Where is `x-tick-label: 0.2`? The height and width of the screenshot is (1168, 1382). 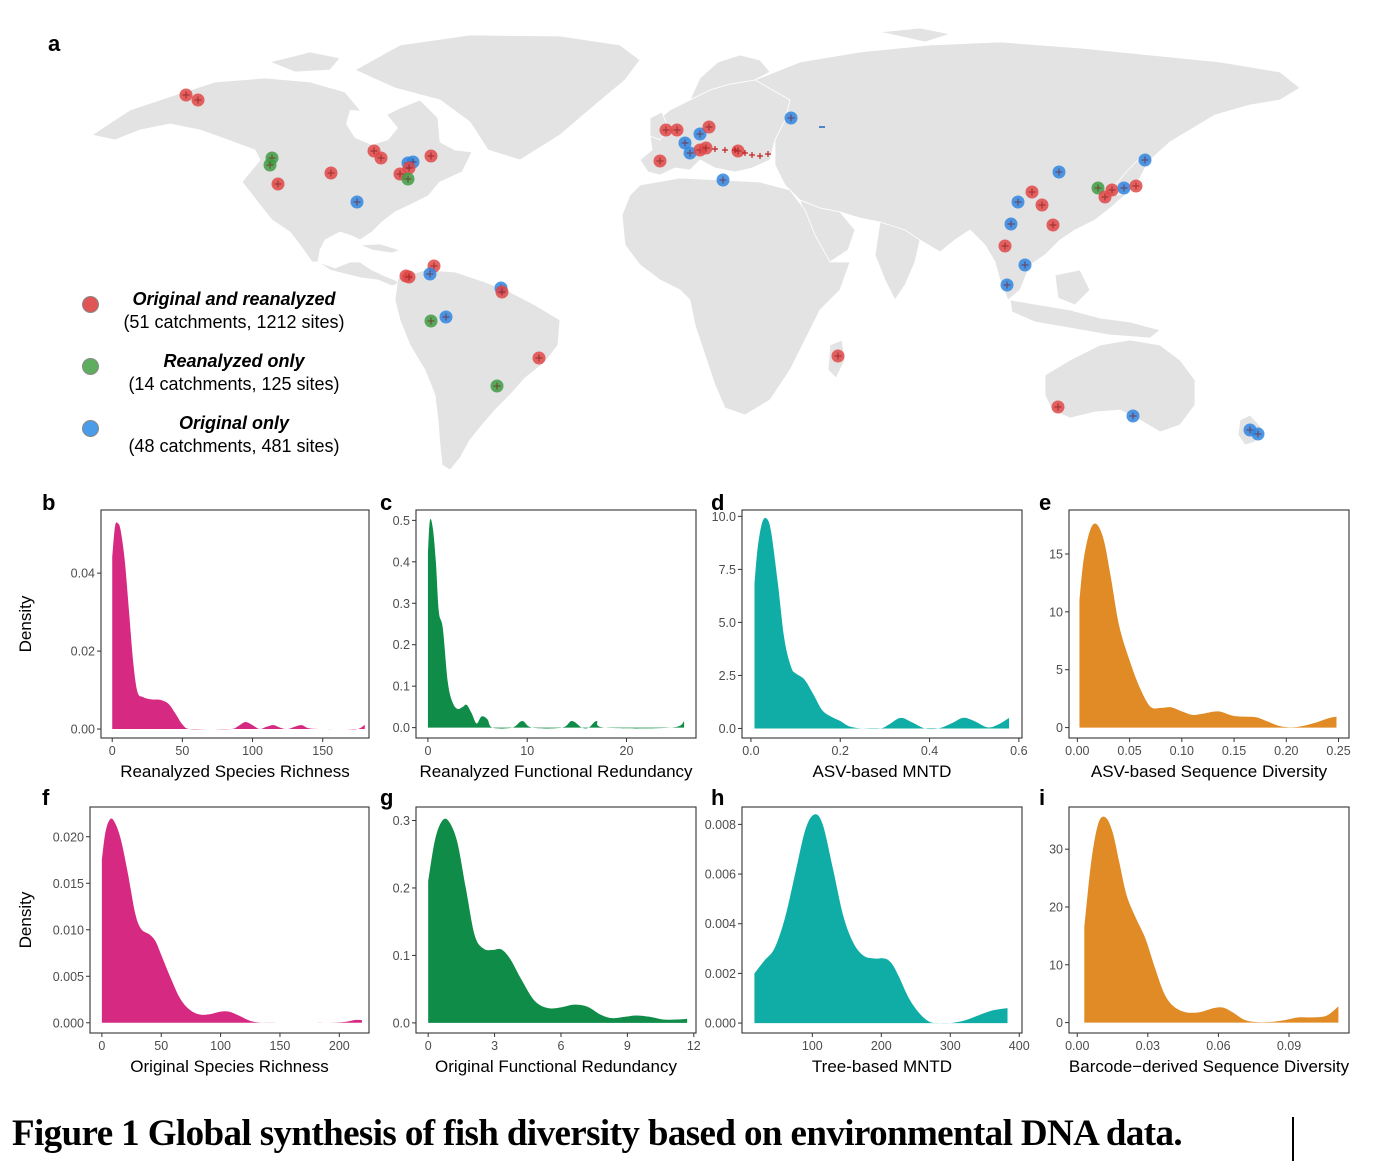
x-tick-label: 0.2 is located at coordinates (840, 751).